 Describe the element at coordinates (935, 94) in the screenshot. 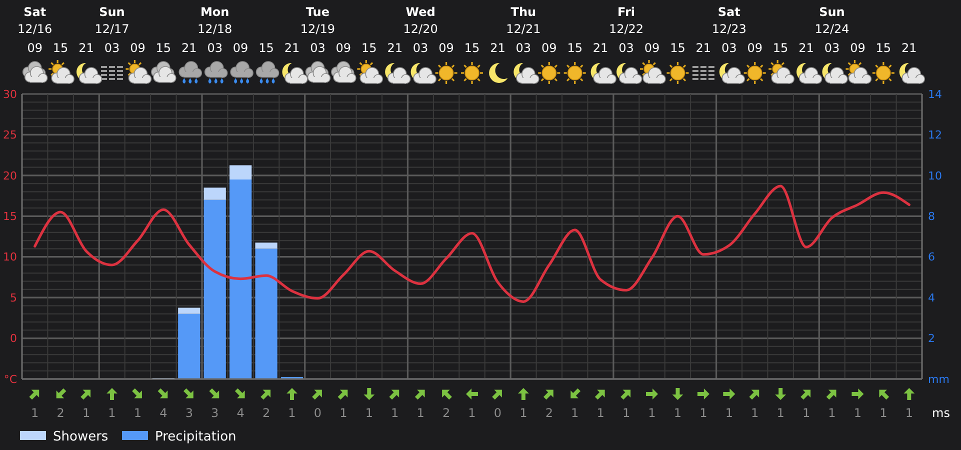

I see `y2-tick-label: 14` at that location.